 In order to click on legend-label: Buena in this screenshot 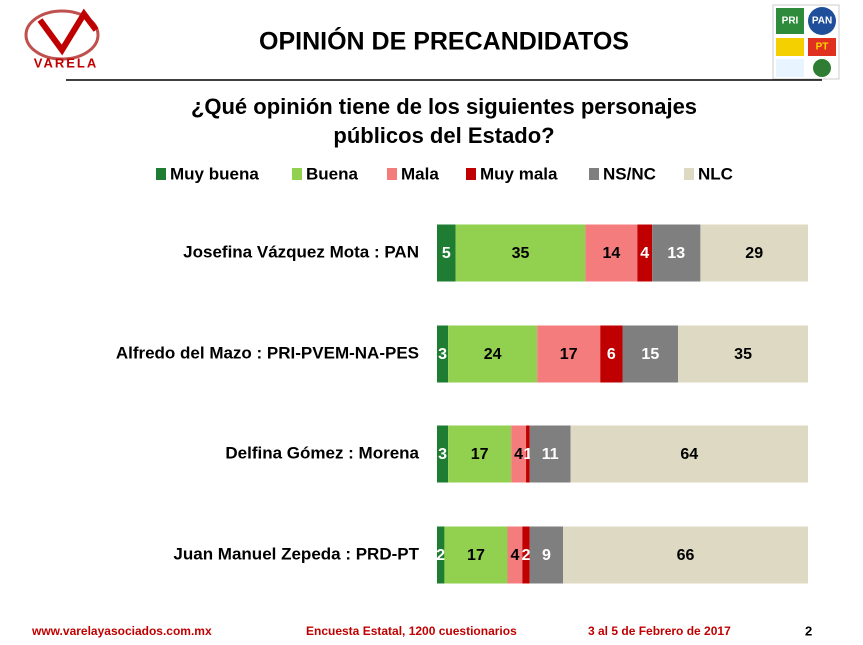, I will do `click(332, 173)`.